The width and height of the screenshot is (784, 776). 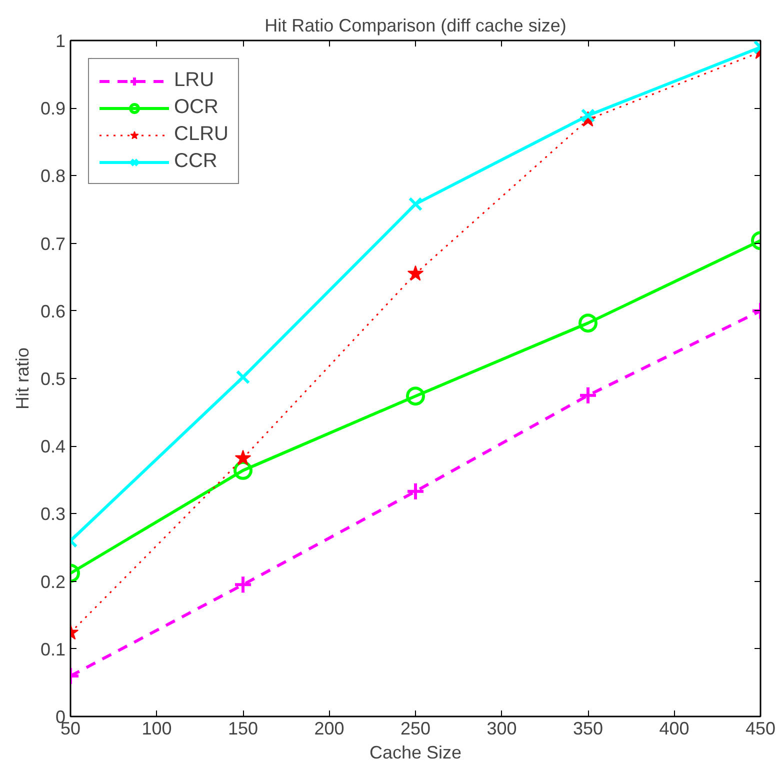 What do you see at coordinates (53, 379) in the screenshot?
I see `y-tick-label: 0.5` at bounding box center [53, 379].